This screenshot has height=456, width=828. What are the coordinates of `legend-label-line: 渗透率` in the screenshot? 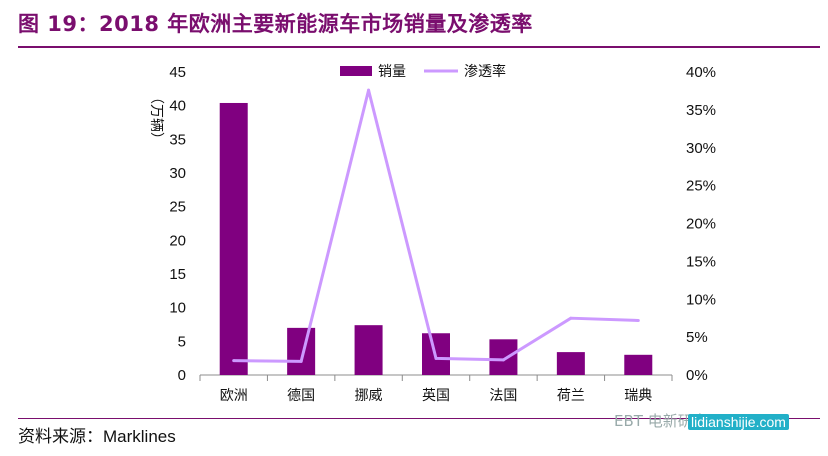 It's located at (485, 71).